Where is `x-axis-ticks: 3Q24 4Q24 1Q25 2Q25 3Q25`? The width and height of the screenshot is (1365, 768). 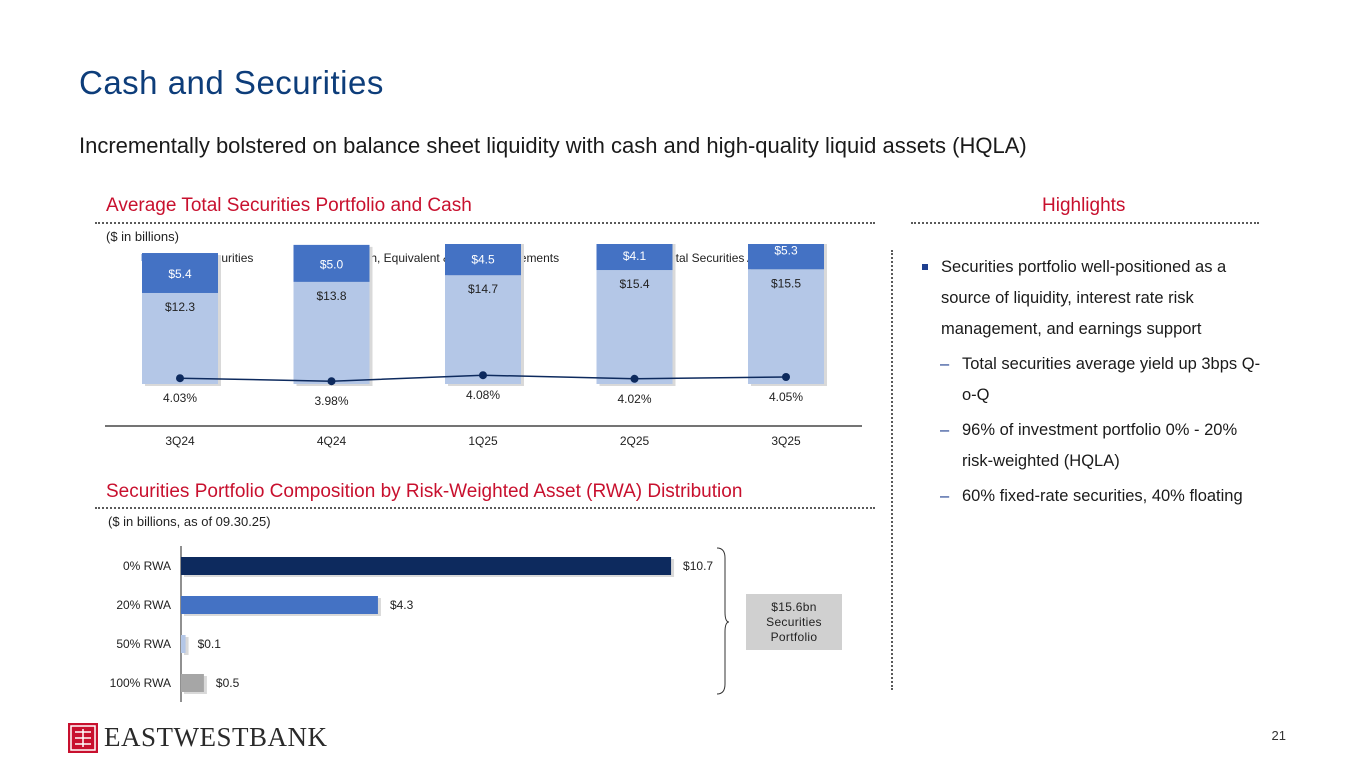 x-axis-ticks: 3Q24 4Q24 1Q25 2Q25 3Q25 is located at coordinates (483, 441).